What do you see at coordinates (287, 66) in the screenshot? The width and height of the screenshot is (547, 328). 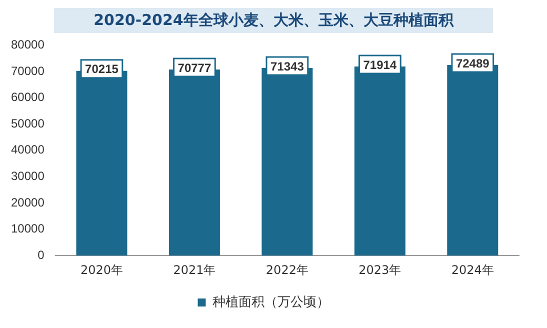 I see `data-label: 71343` at bounding box center [287, 66].